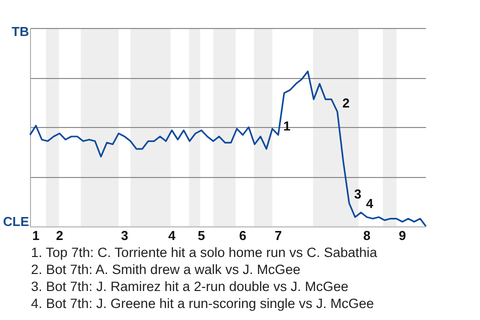 This screenshot has width=480, height=320. What do you see at coordinates (346, 102) in the screenshot?
I see `annotation: 2` at bounding box center [346, 102].